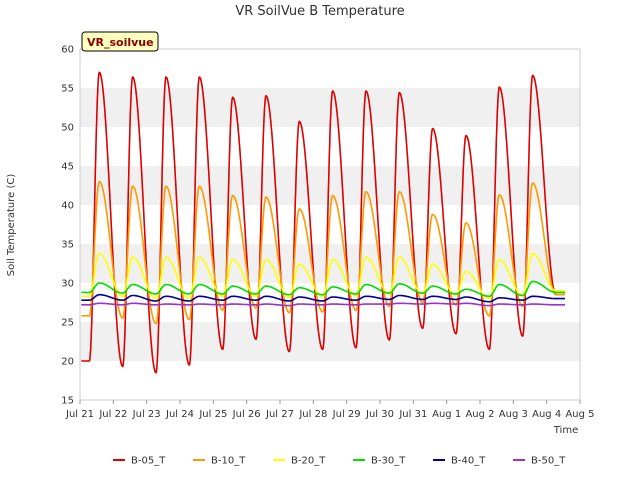 The height and width of the screenshot is (480, 640). I want to click on x-tick-label: Aug 1, so click(446, 414).